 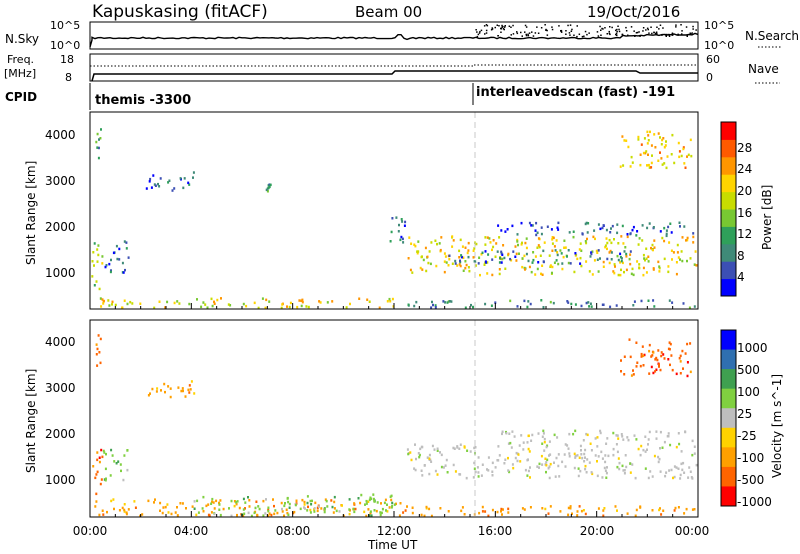 I want to click on date-label: 19/Oct/2016, so click(x=633, y=12).